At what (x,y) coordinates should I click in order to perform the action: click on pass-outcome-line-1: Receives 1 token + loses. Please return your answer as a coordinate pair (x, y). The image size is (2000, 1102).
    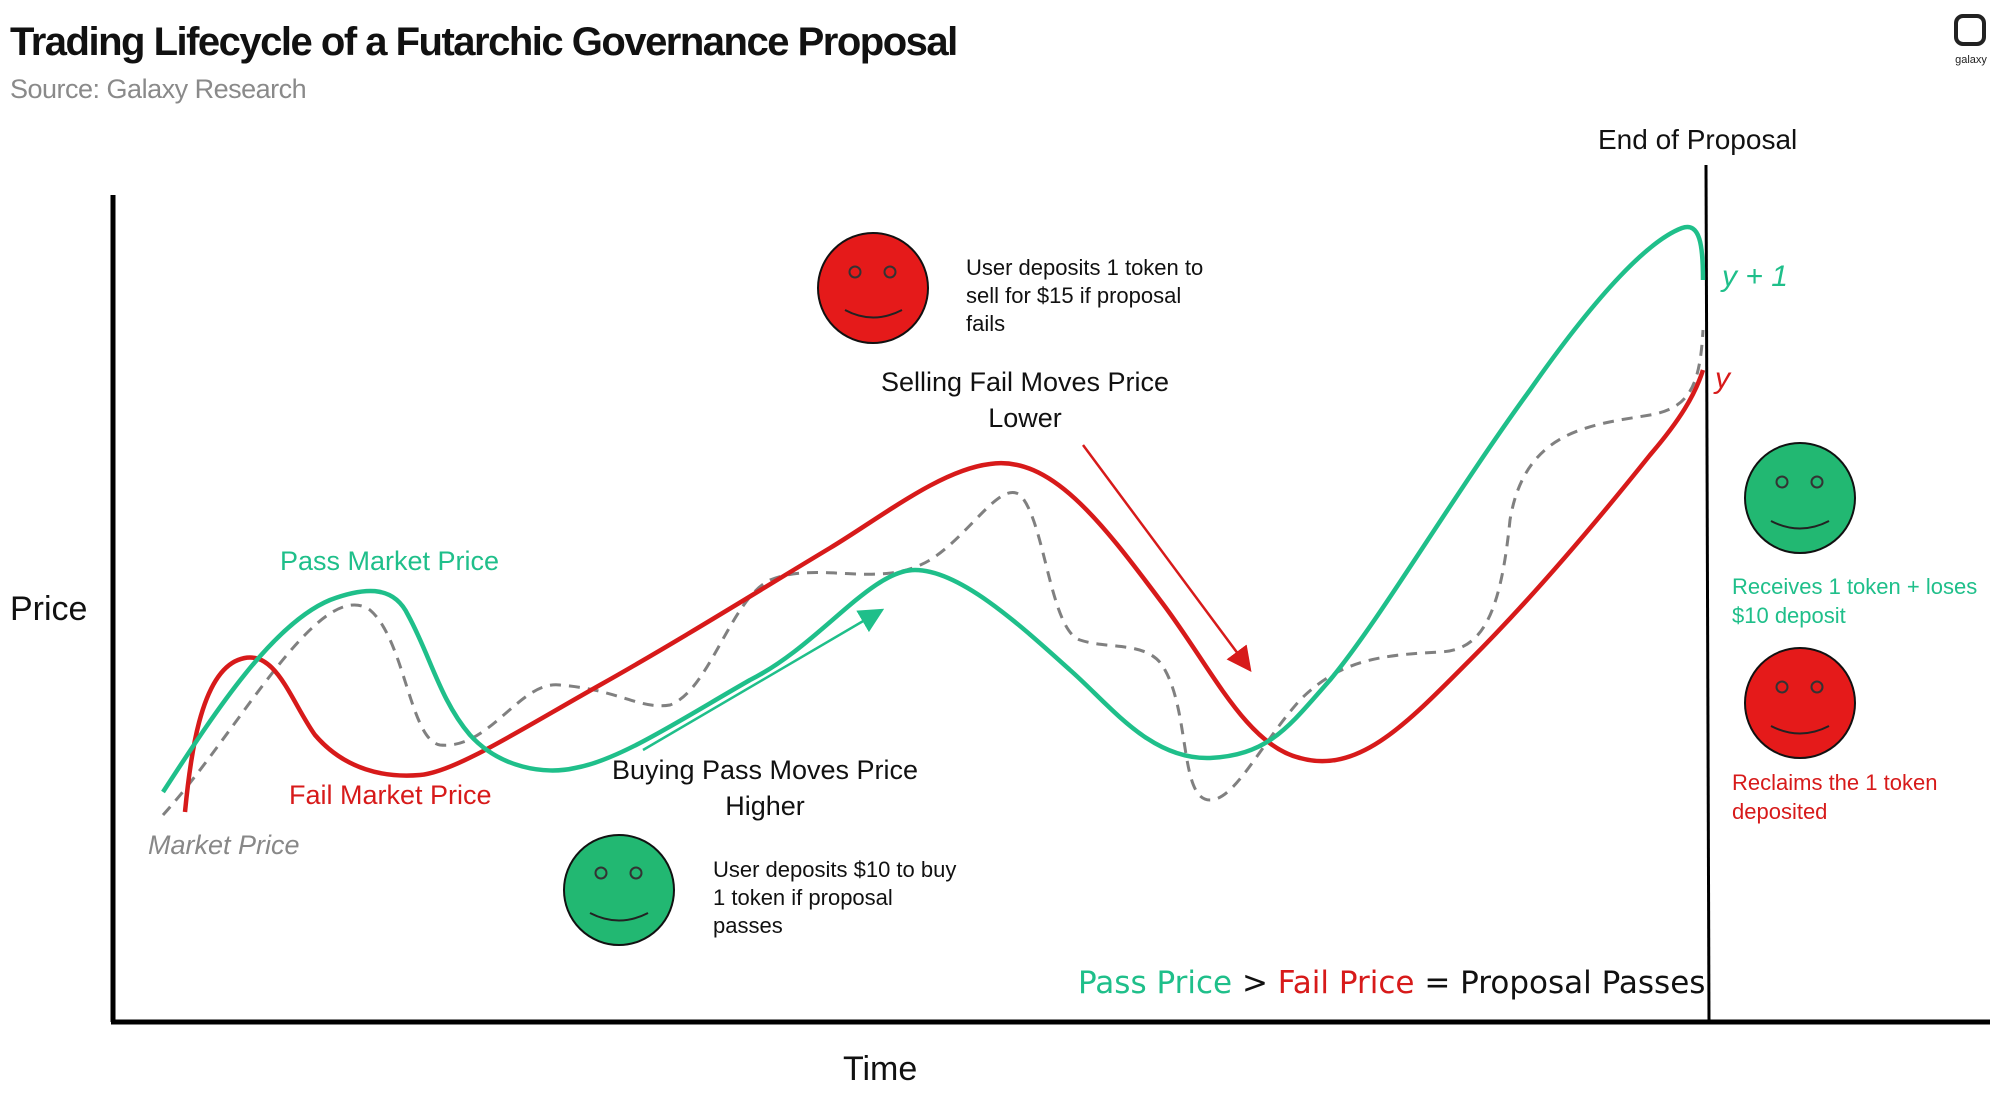
    Looking at the image, I should click on (1855, 586).